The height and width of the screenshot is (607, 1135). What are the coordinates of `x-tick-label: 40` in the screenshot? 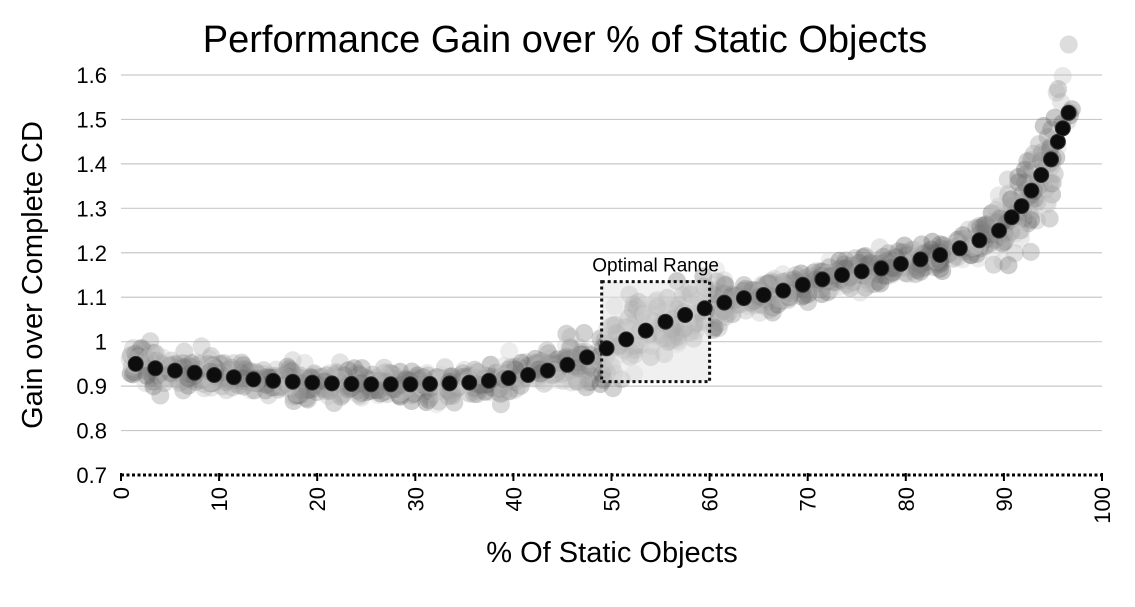 It's located at (513, 499).